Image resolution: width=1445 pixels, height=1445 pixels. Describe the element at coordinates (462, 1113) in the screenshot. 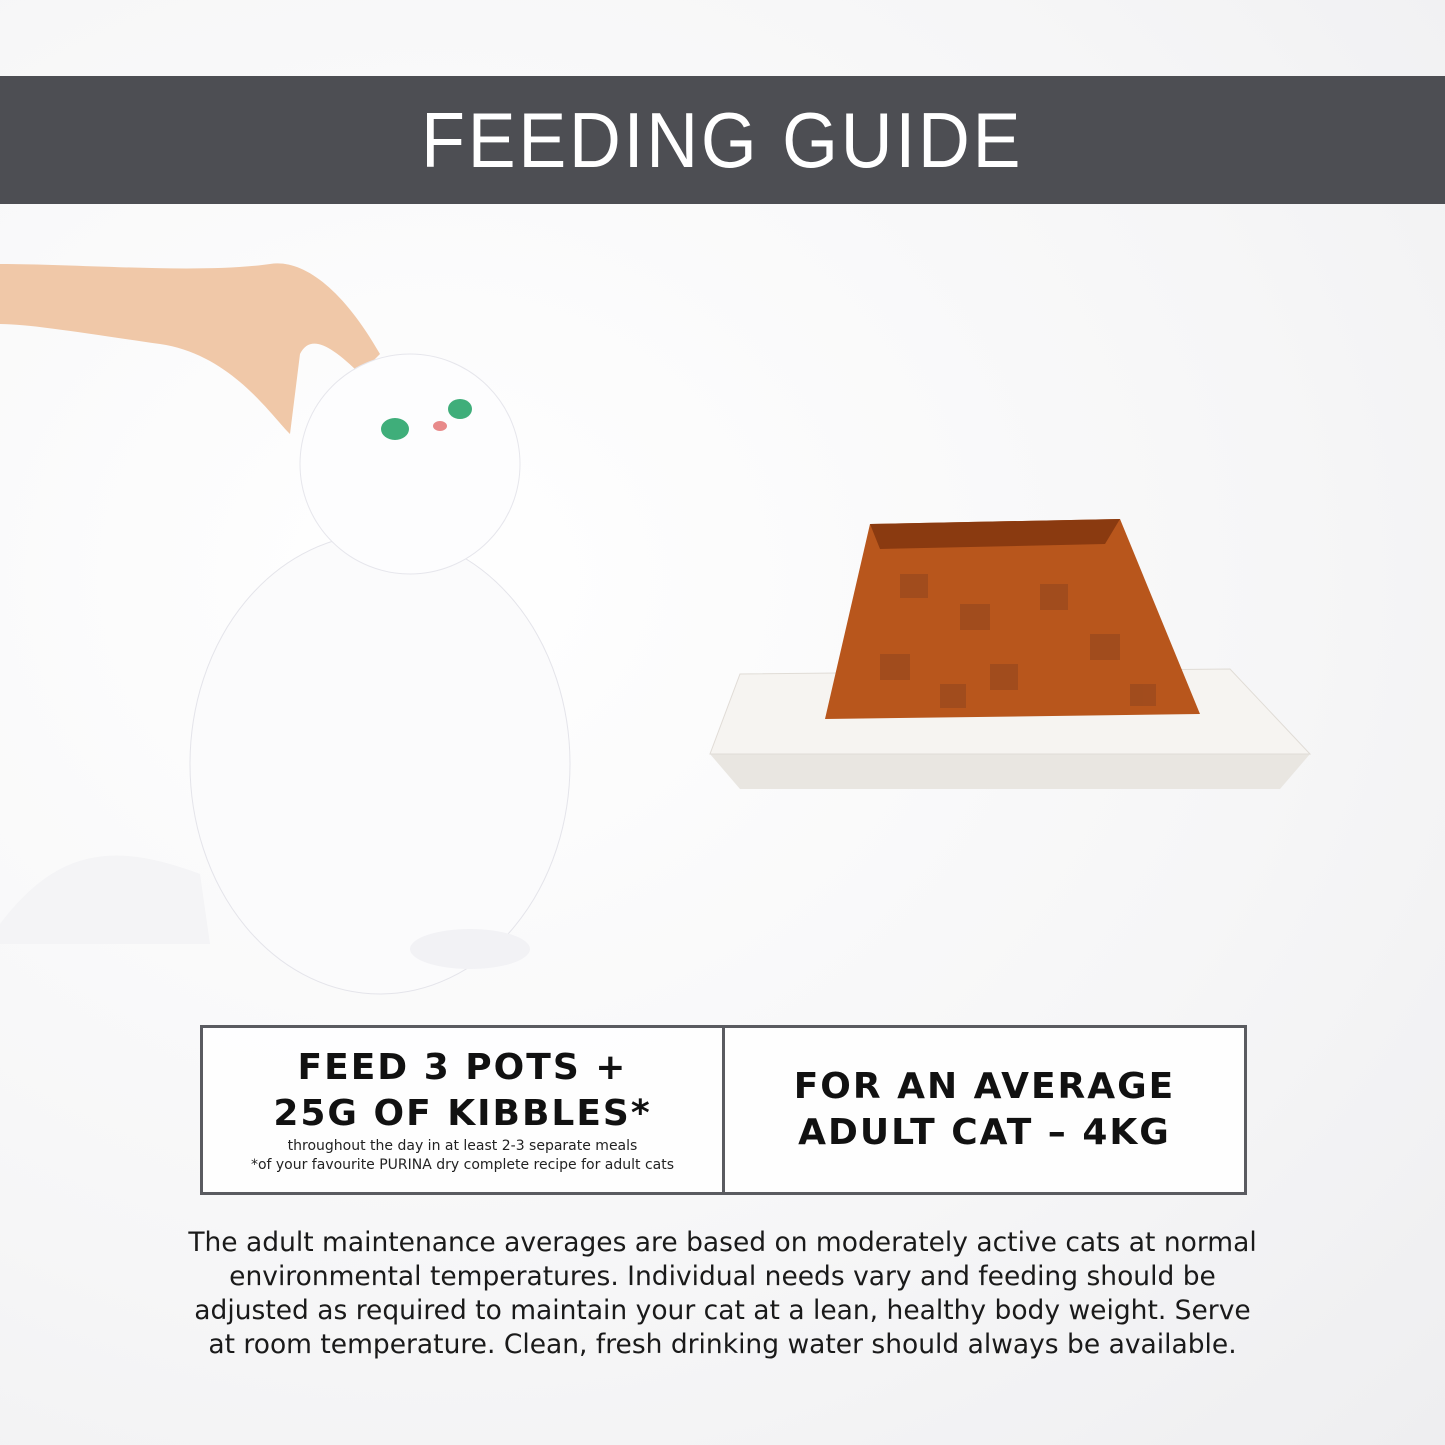

I see `feed-line-2: 25G OF KIBBLES*` at that location.